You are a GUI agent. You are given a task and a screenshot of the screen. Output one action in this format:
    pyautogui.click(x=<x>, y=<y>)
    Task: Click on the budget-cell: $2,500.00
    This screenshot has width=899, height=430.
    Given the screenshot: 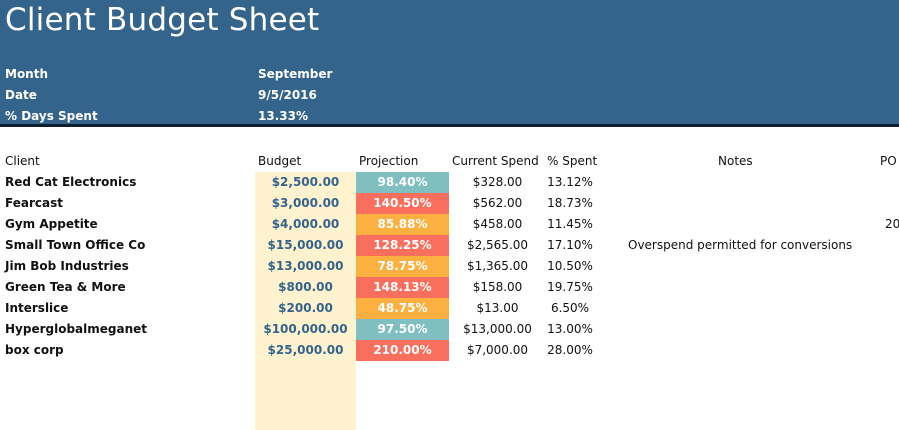 What is the action you would take?
    pyautogui.click(x=305, y=182)
    